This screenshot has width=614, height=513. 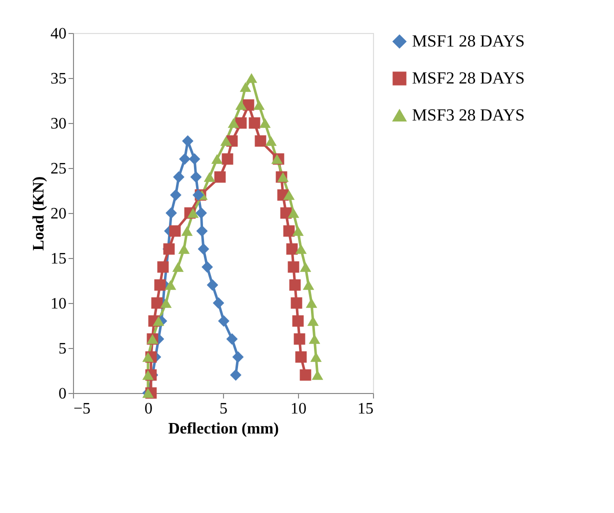 What do you see at coordinates (58, 259) in the screenshot?
I see `y-tick-label: 15` at bounding box center [58, 259].